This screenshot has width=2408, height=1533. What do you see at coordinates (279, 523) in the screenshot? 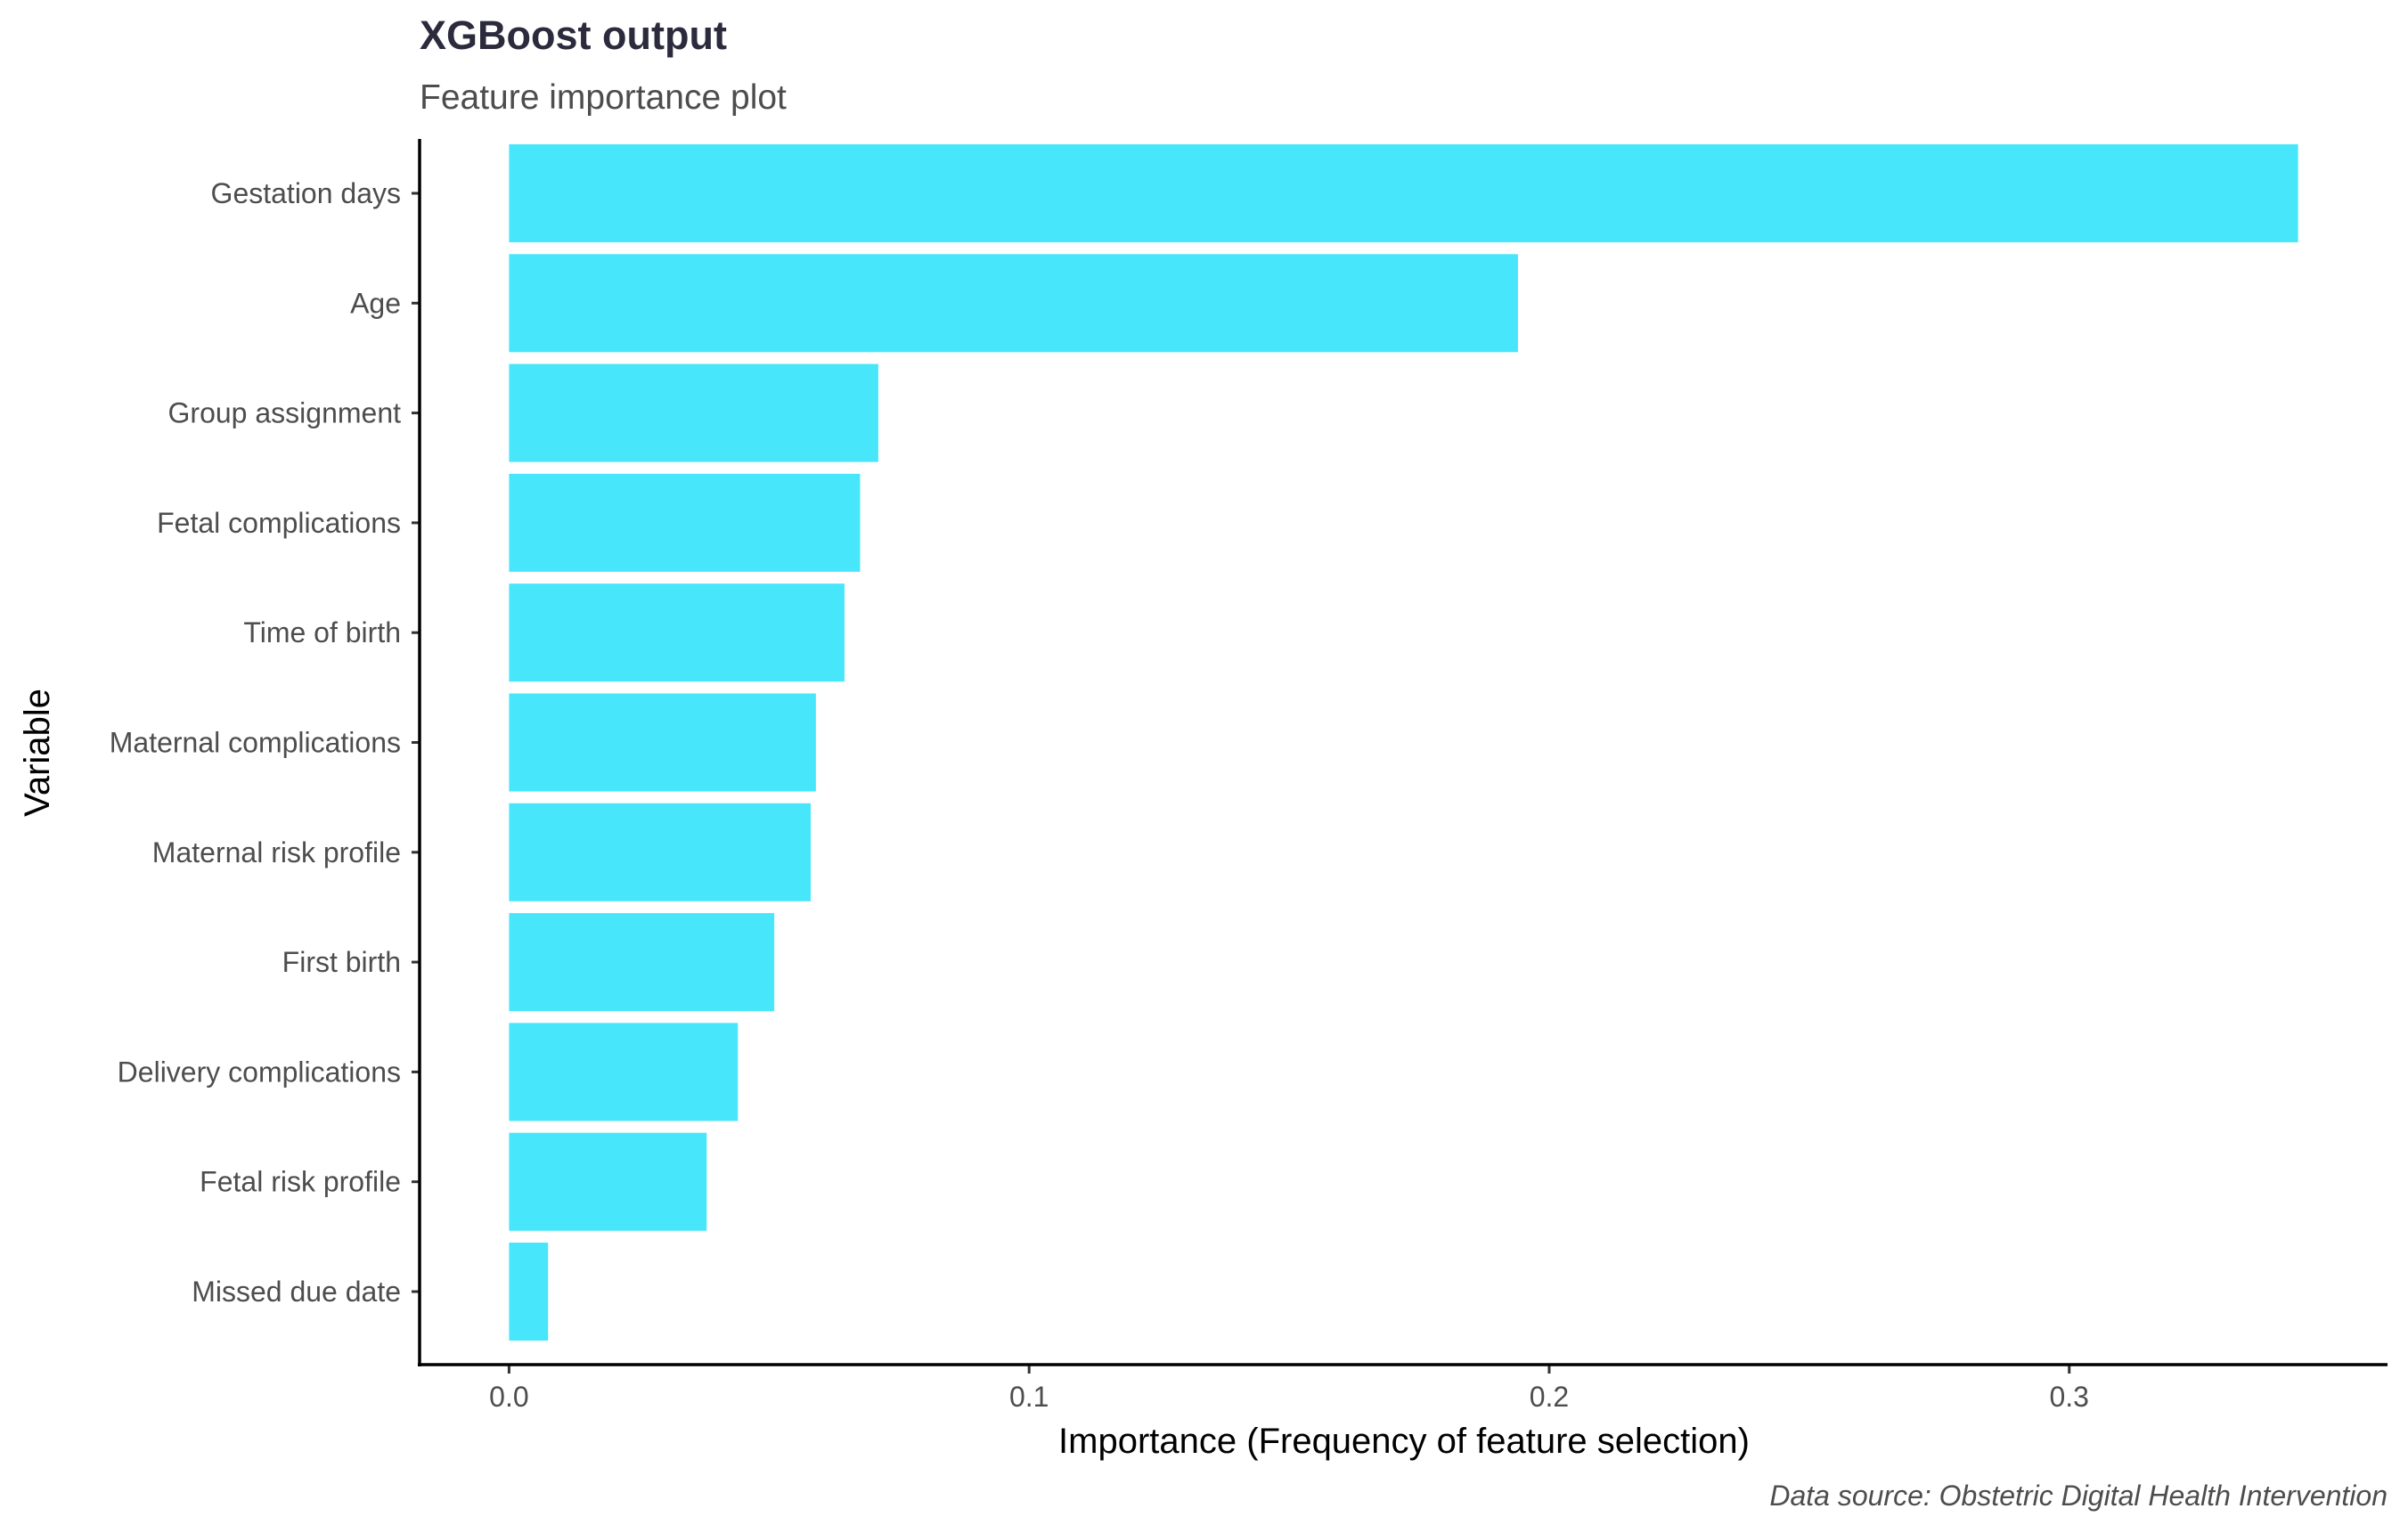
I see `y-tick-label: Fetal complications` at bounding box center [279, 523].